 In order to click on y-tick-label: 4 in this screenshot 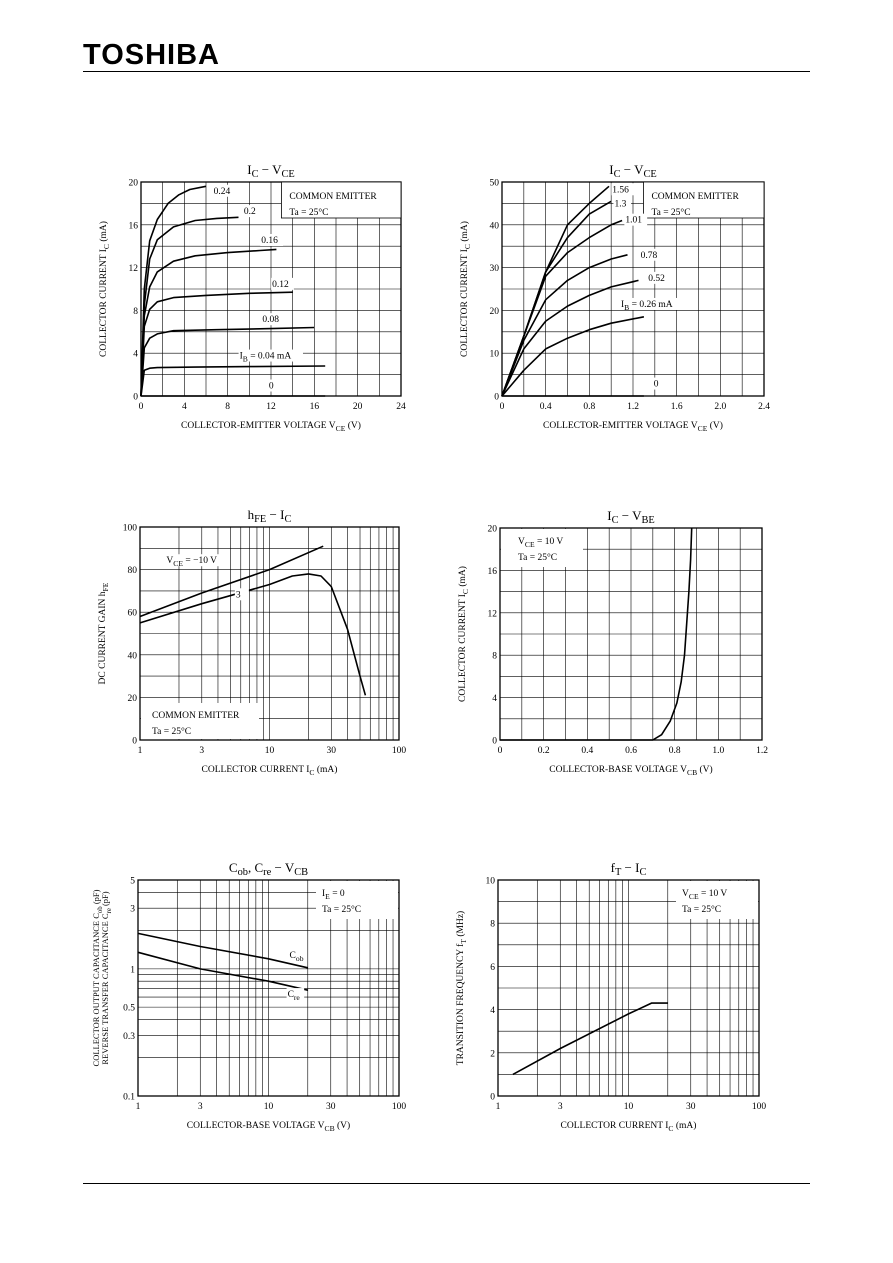, I will do `click(494, 699)`.